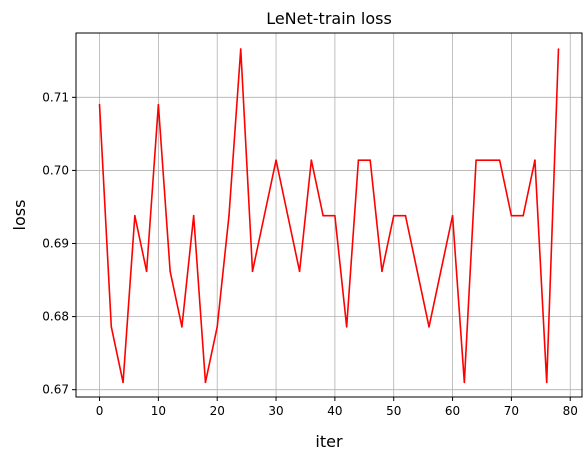  Describe the element at coordinates (55, 97) in the screenshot. I see `y-tick-label: 0.71` at that location.